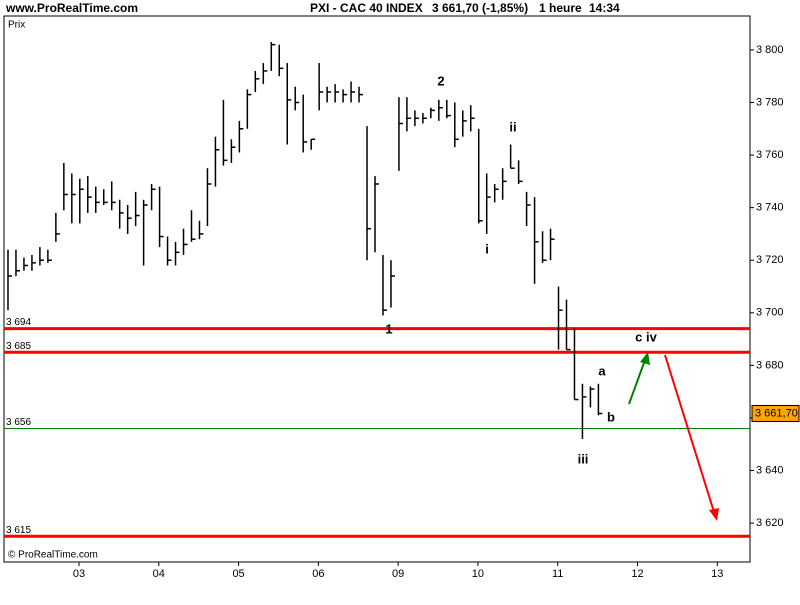 Image resolution: width=800 pixels, height=605 pixels. Describe the element at coordinates (611, 416) in the screenshot. I see `wave-label: b` at that location.